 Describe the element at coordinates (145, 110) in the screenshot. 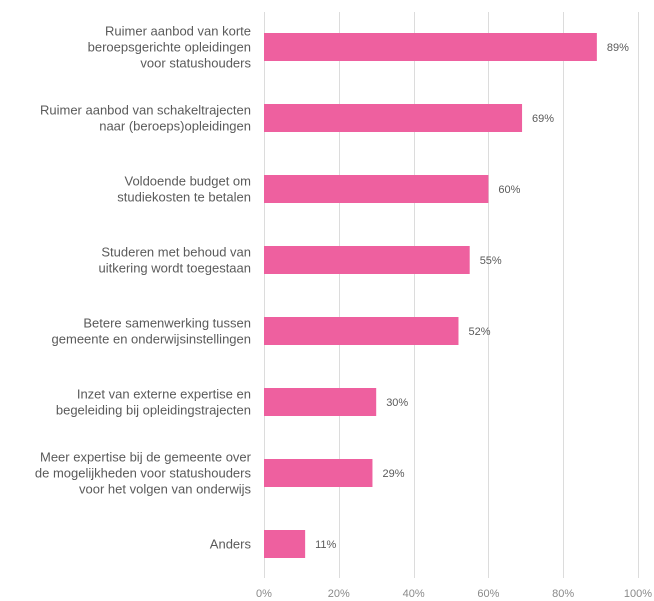

I see `category-label-line: Ruimer aanbod van schakeltrajecten` at that location.